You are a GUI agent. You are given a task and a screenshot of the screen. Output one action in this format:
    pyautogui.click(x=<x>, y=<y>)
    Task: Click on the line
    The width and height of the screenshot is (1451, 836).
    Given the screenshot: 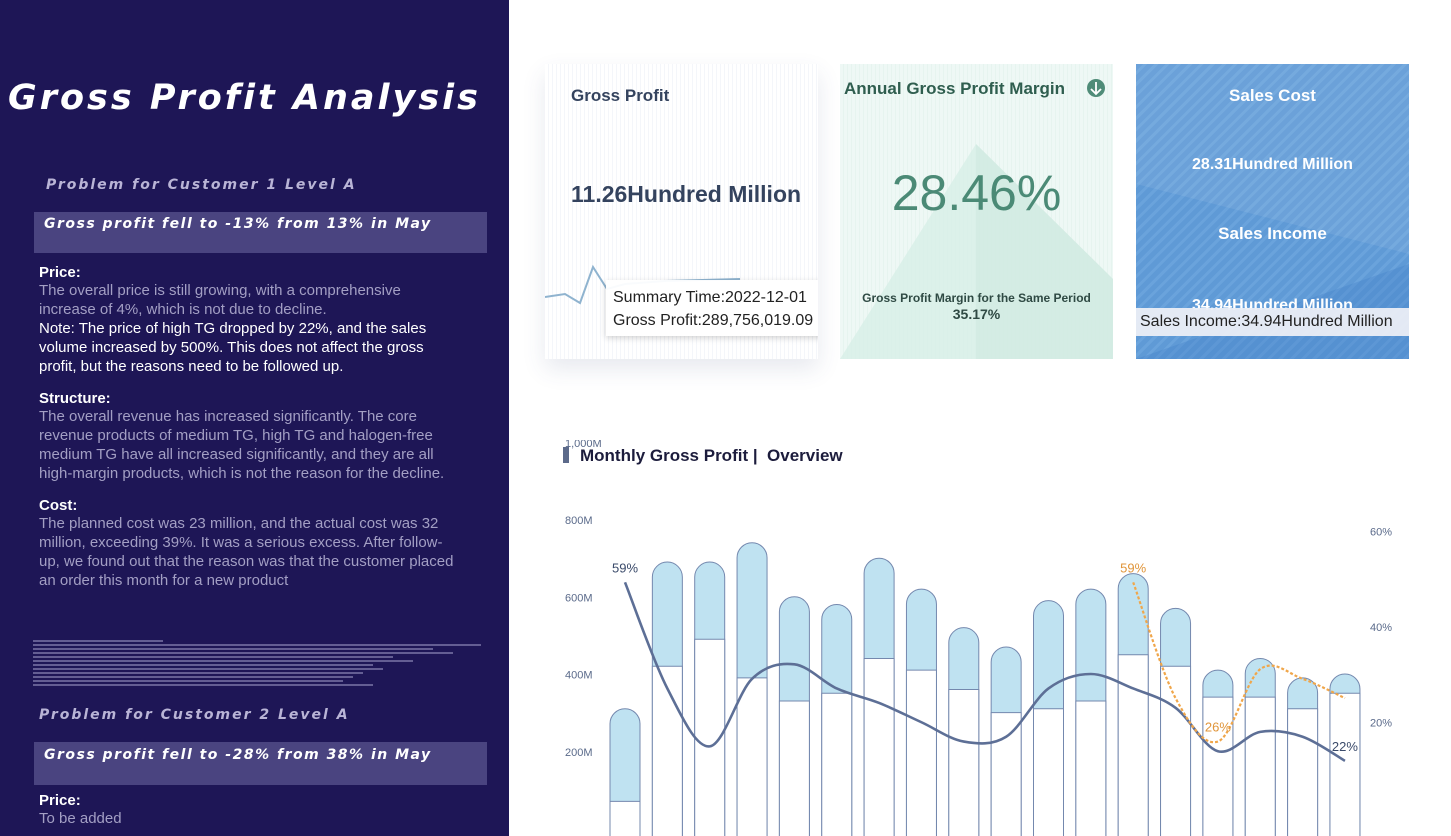 What is the action you would take?
    pyautogui.click(x=984, y=671)
    